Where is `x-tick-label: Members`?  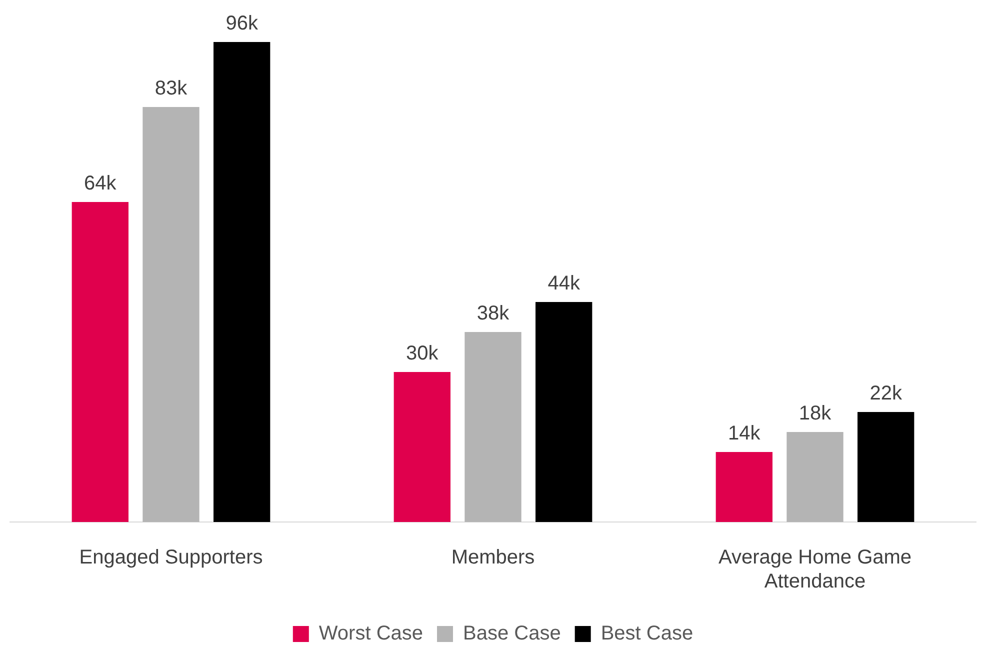
x-tick-label: Members is located at coordinates (493, 557).